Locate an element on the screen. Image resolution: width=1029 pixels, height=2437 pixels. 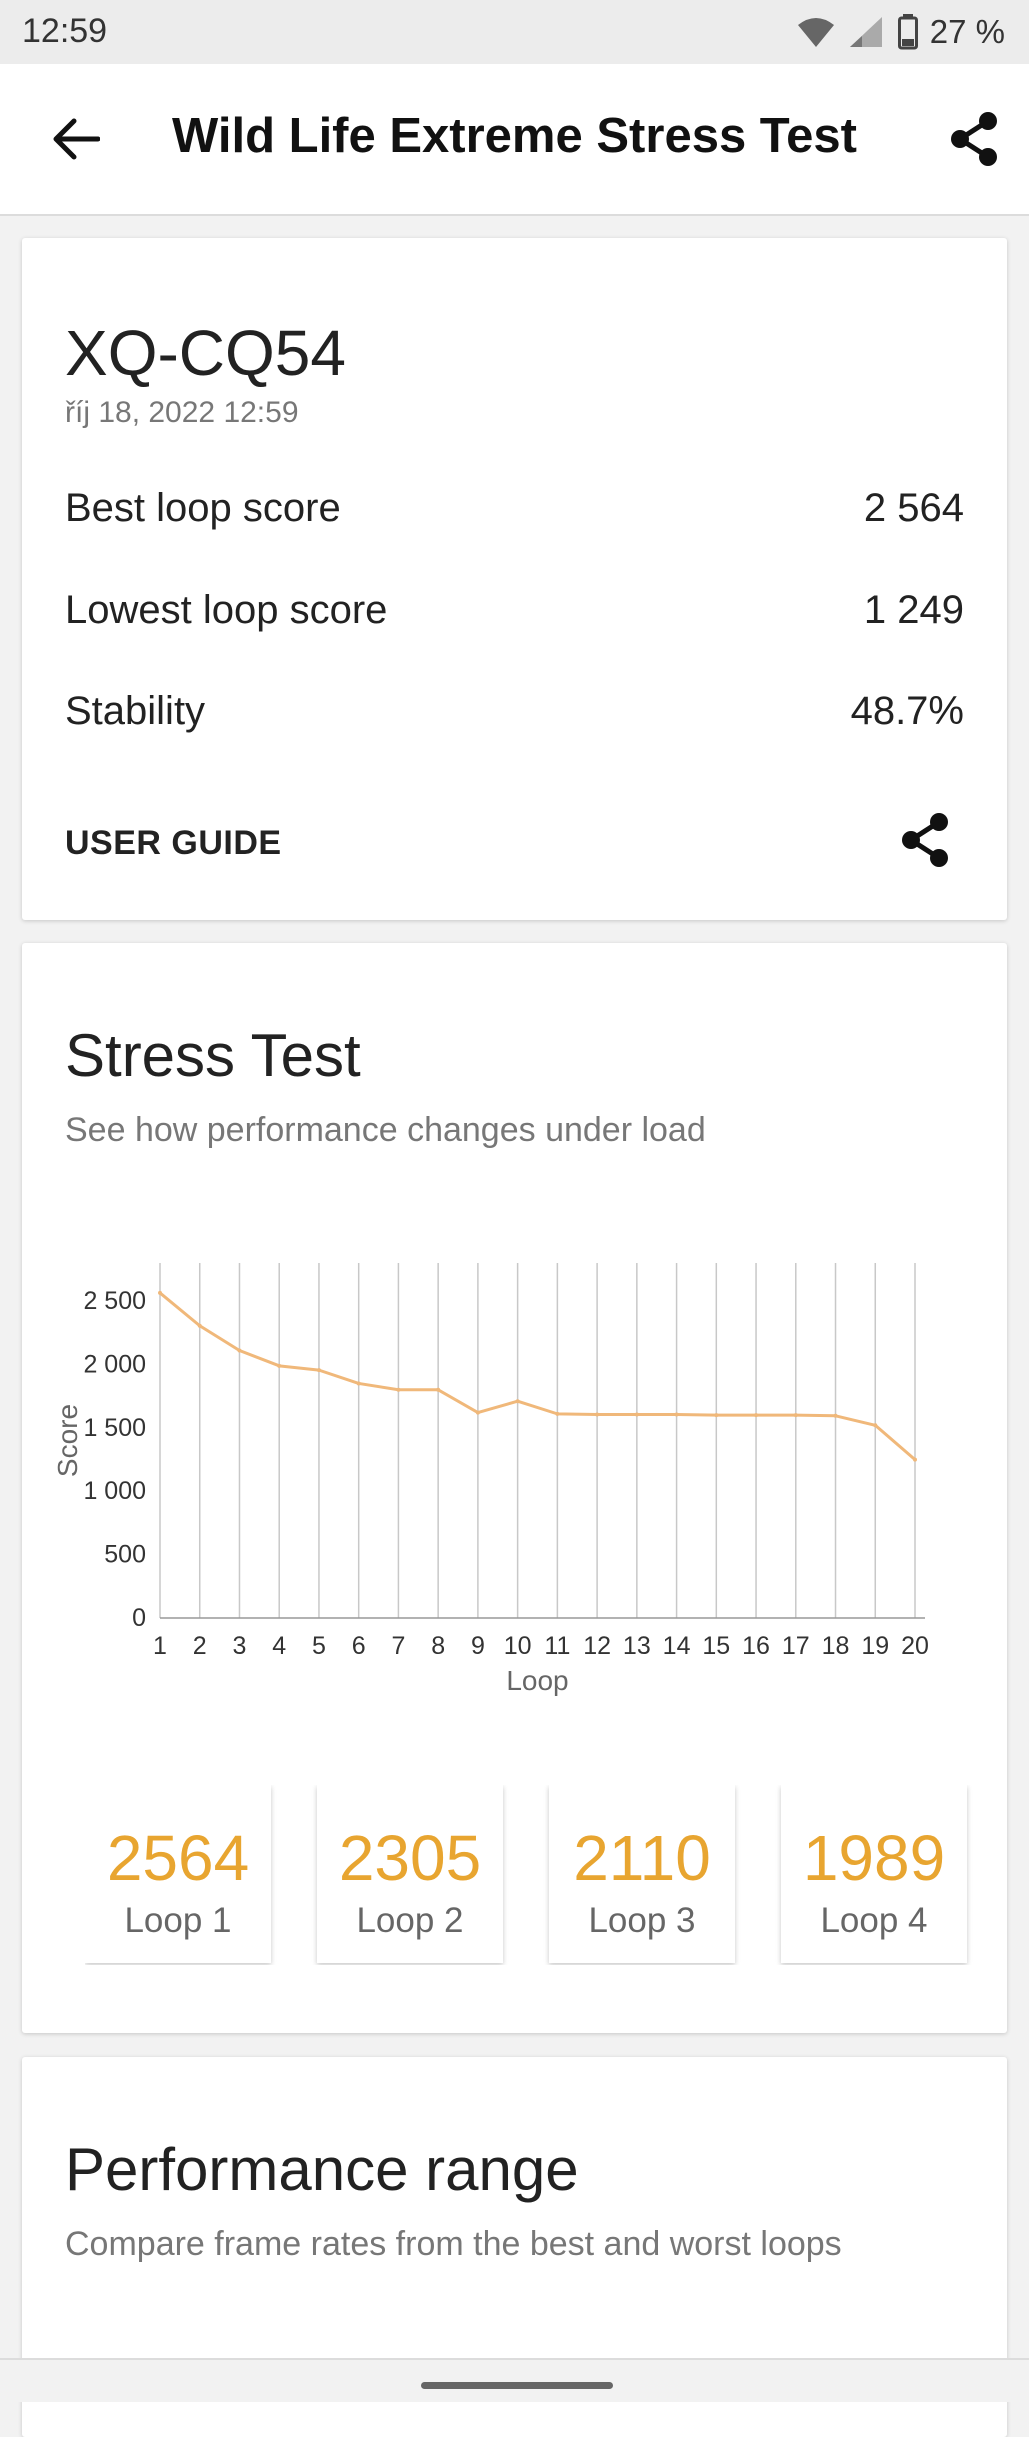
loop-label: Loop 4 is located at coordinates (874, 1920).